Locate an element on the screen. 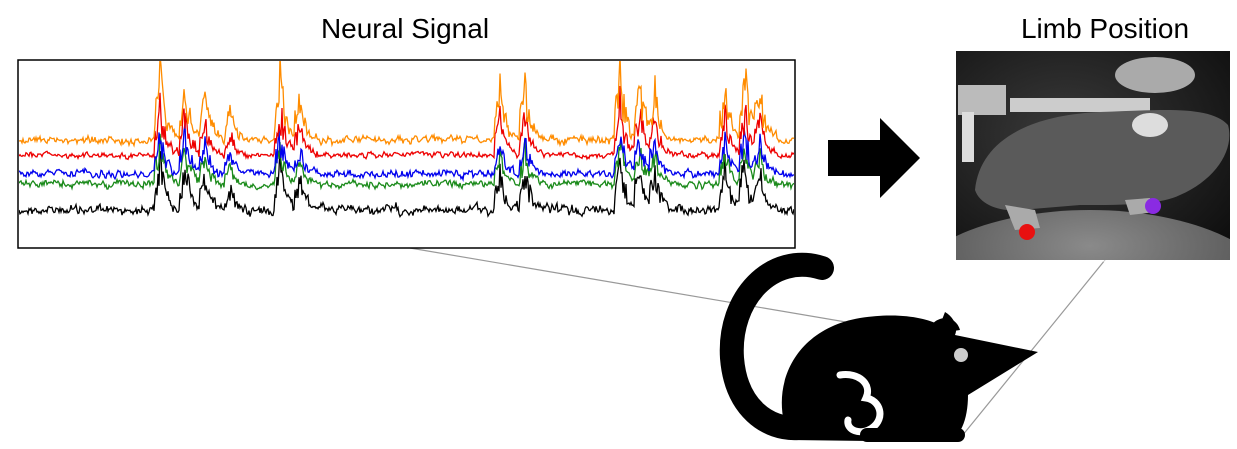 The image size is (1237, 449). photo-frame is located at coordinates (1093, 155).